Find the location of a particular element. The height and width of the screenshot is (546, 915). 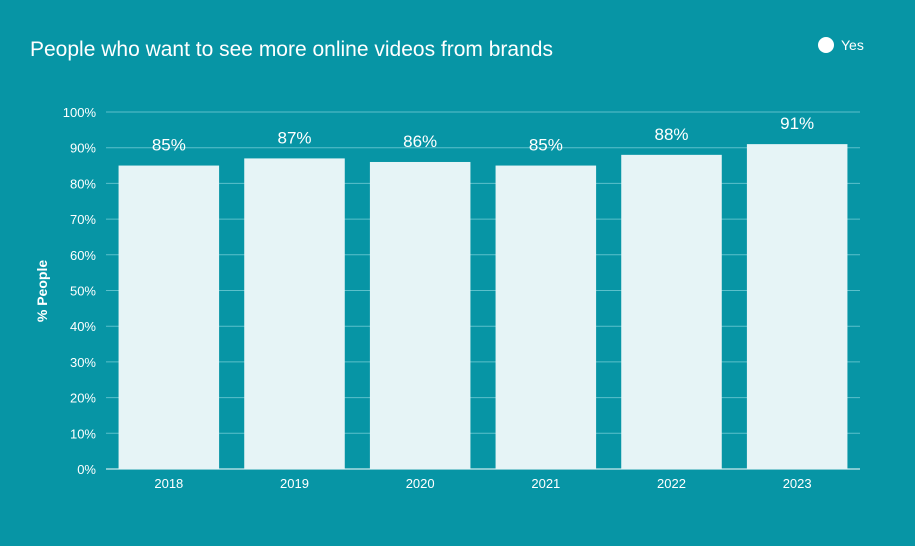

bar-2022 is located at coordinates (671, 311).